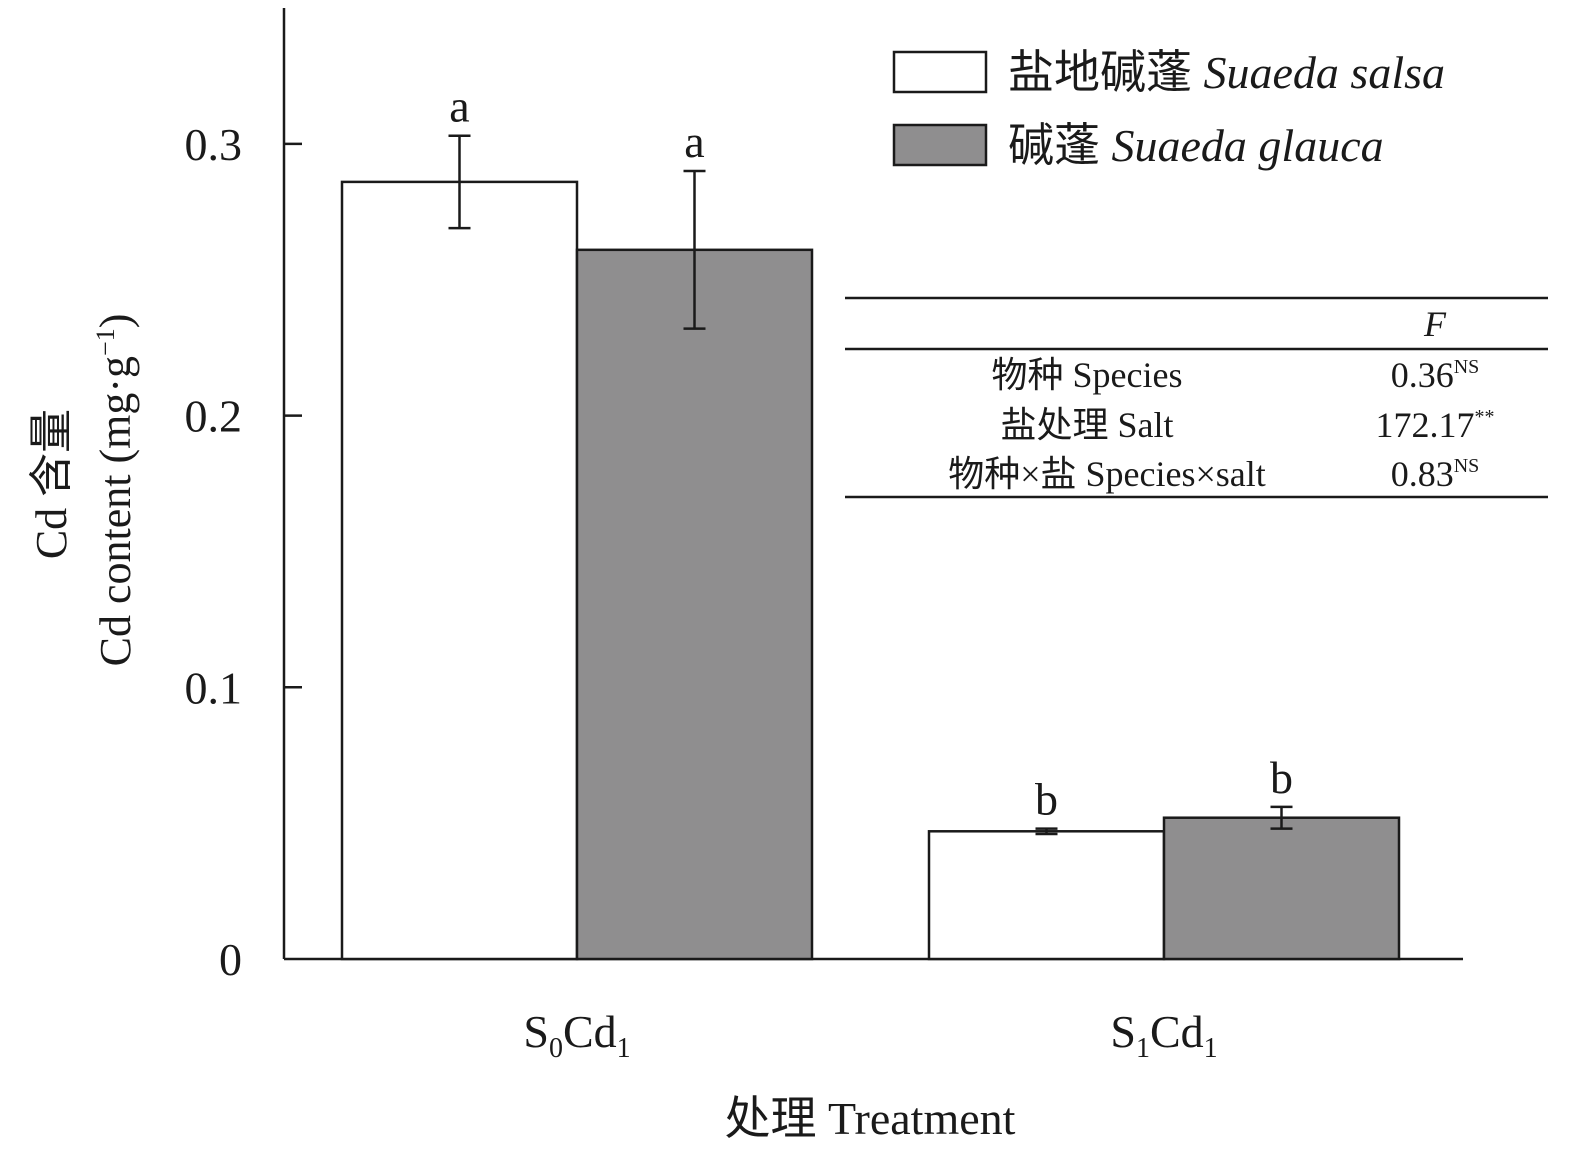  Describe the element at coordinates (115, 321) in the screenshot. I see `y-axis-label-close: )` at that location.